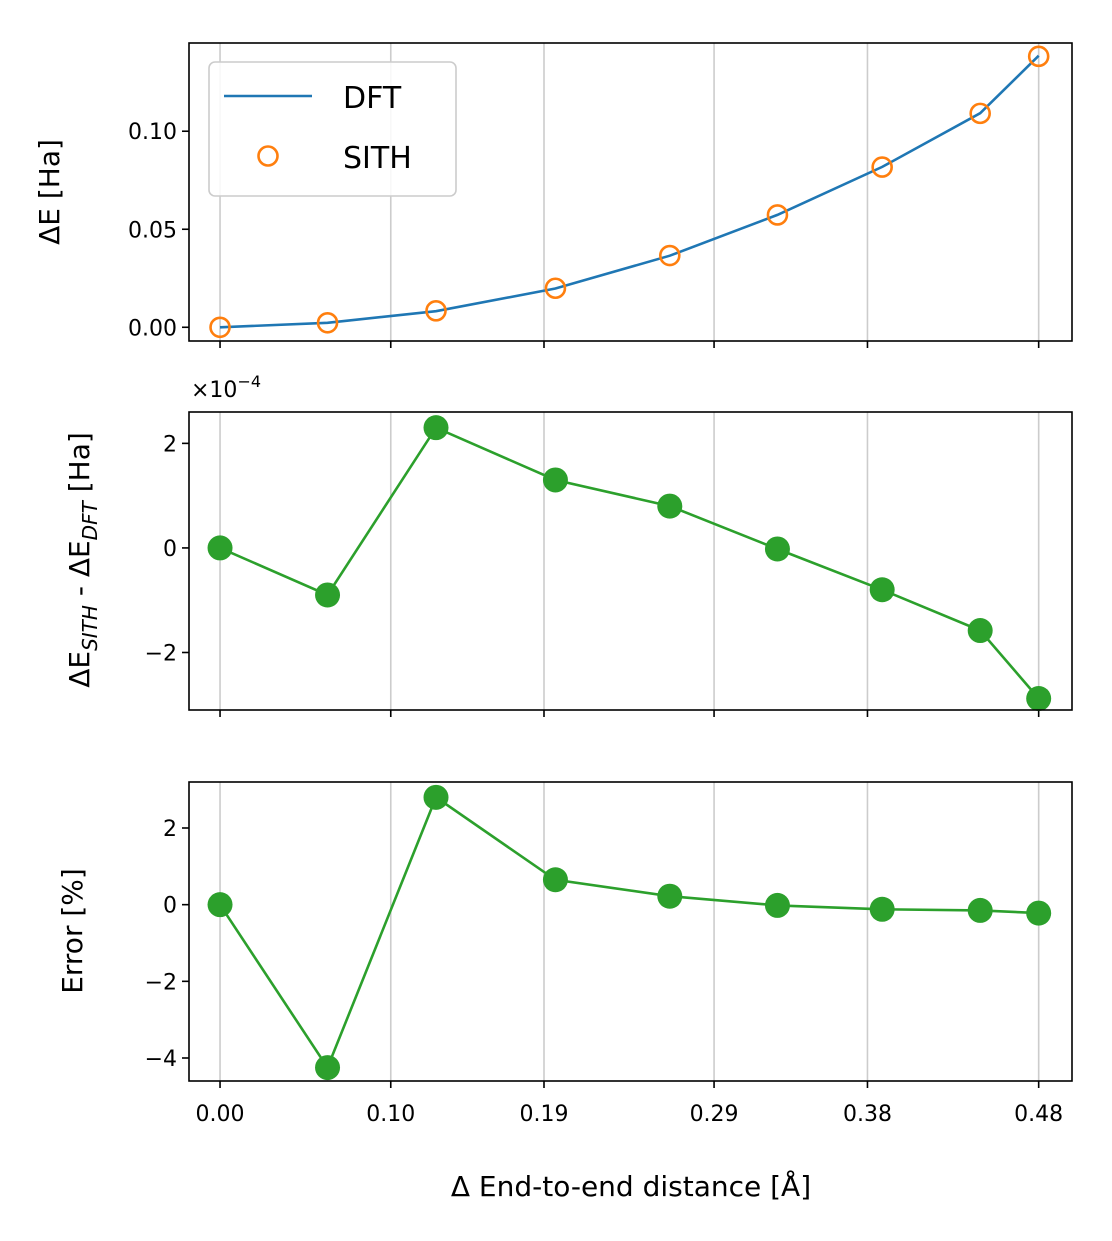  I want to click on middle-y-tick-label: 0, so click(170, 549).